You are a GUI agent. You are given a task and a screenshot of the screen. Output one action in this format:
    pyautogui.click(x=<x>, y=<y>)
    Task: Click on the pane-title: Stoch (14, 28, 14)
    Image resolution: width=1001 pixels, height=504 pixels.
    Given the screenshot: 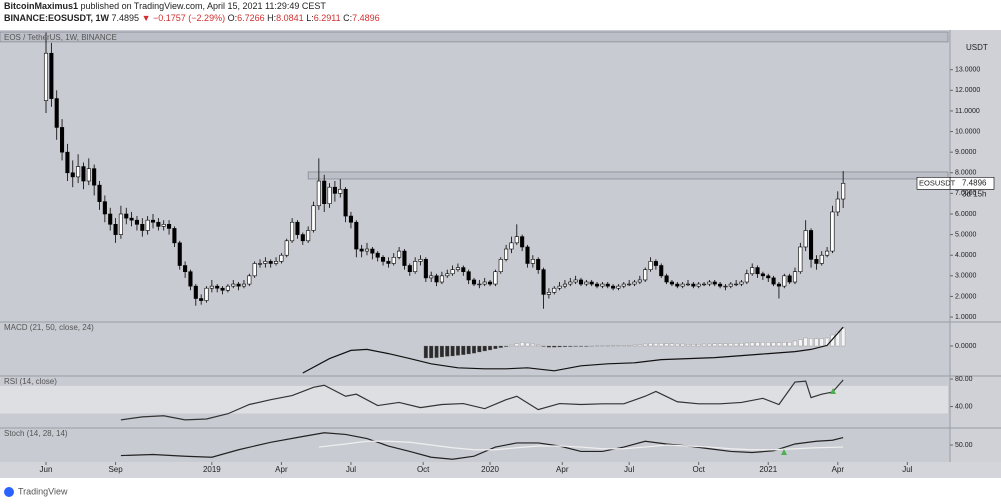 What is the action you would take?
    pyautogui.click(x=36, y=433)
    